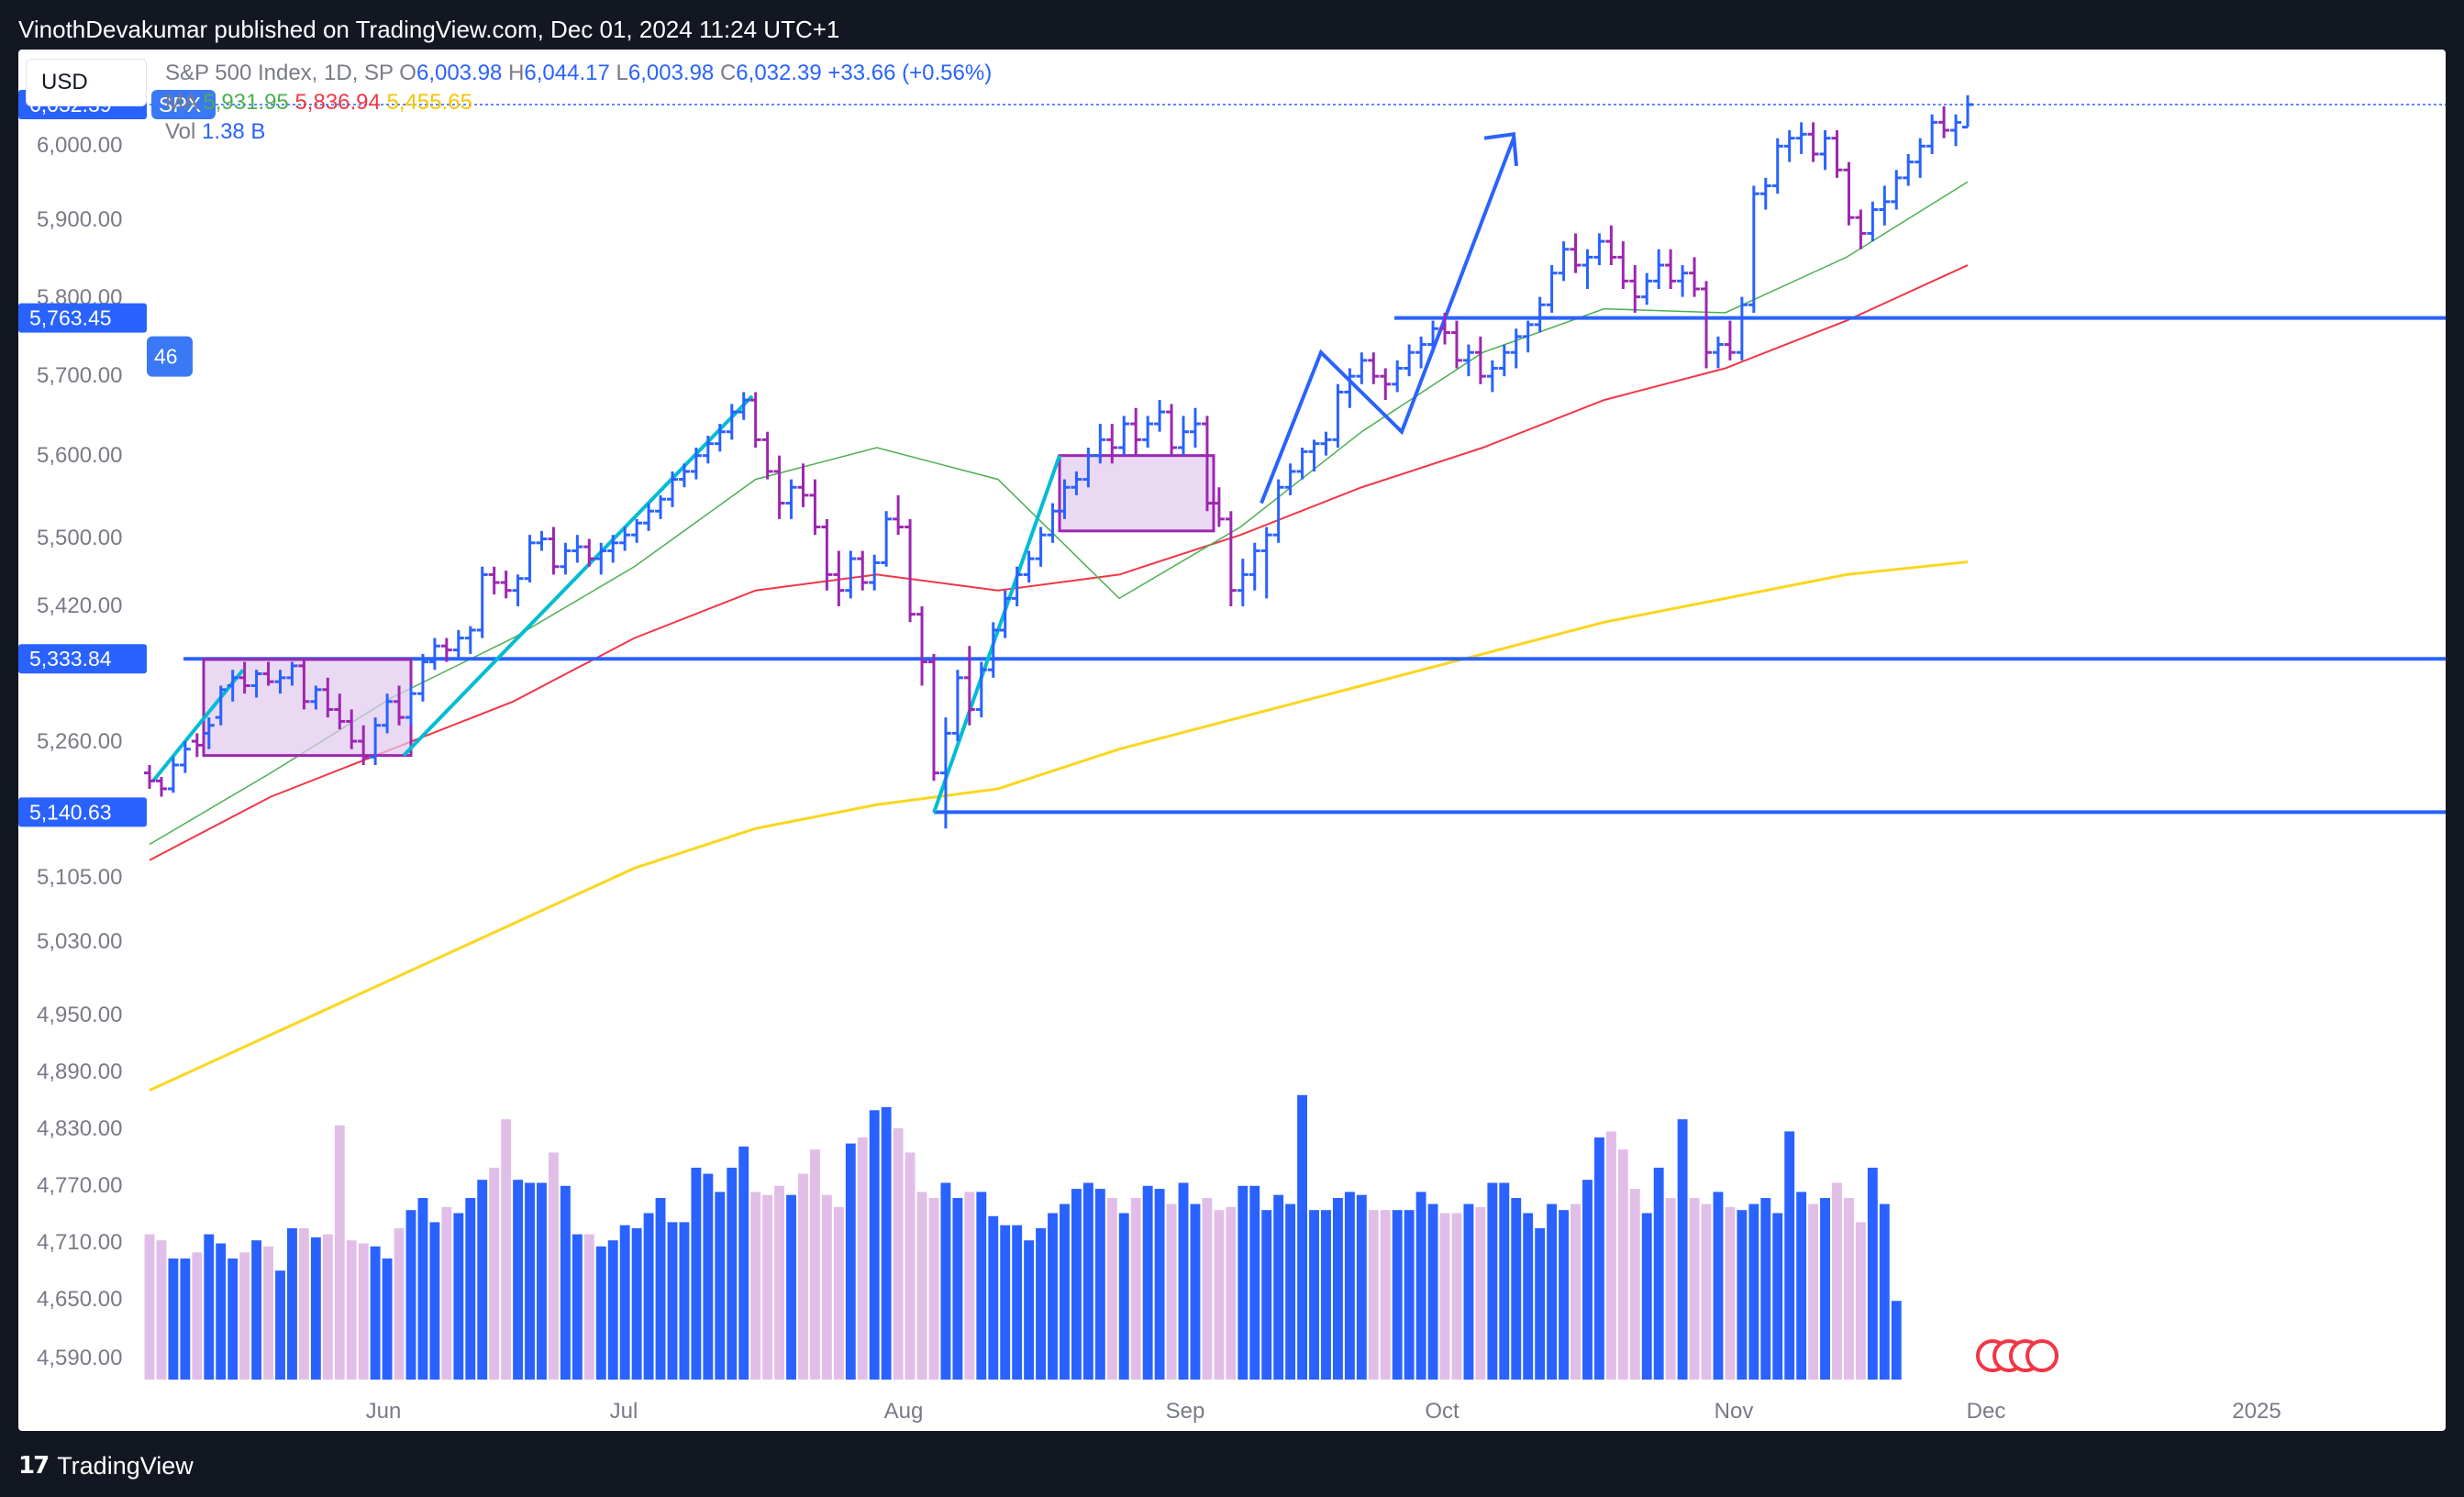 The width and height of the screenshot is (2464, 1497). I want to click on high-label: H, so click(516, 73).